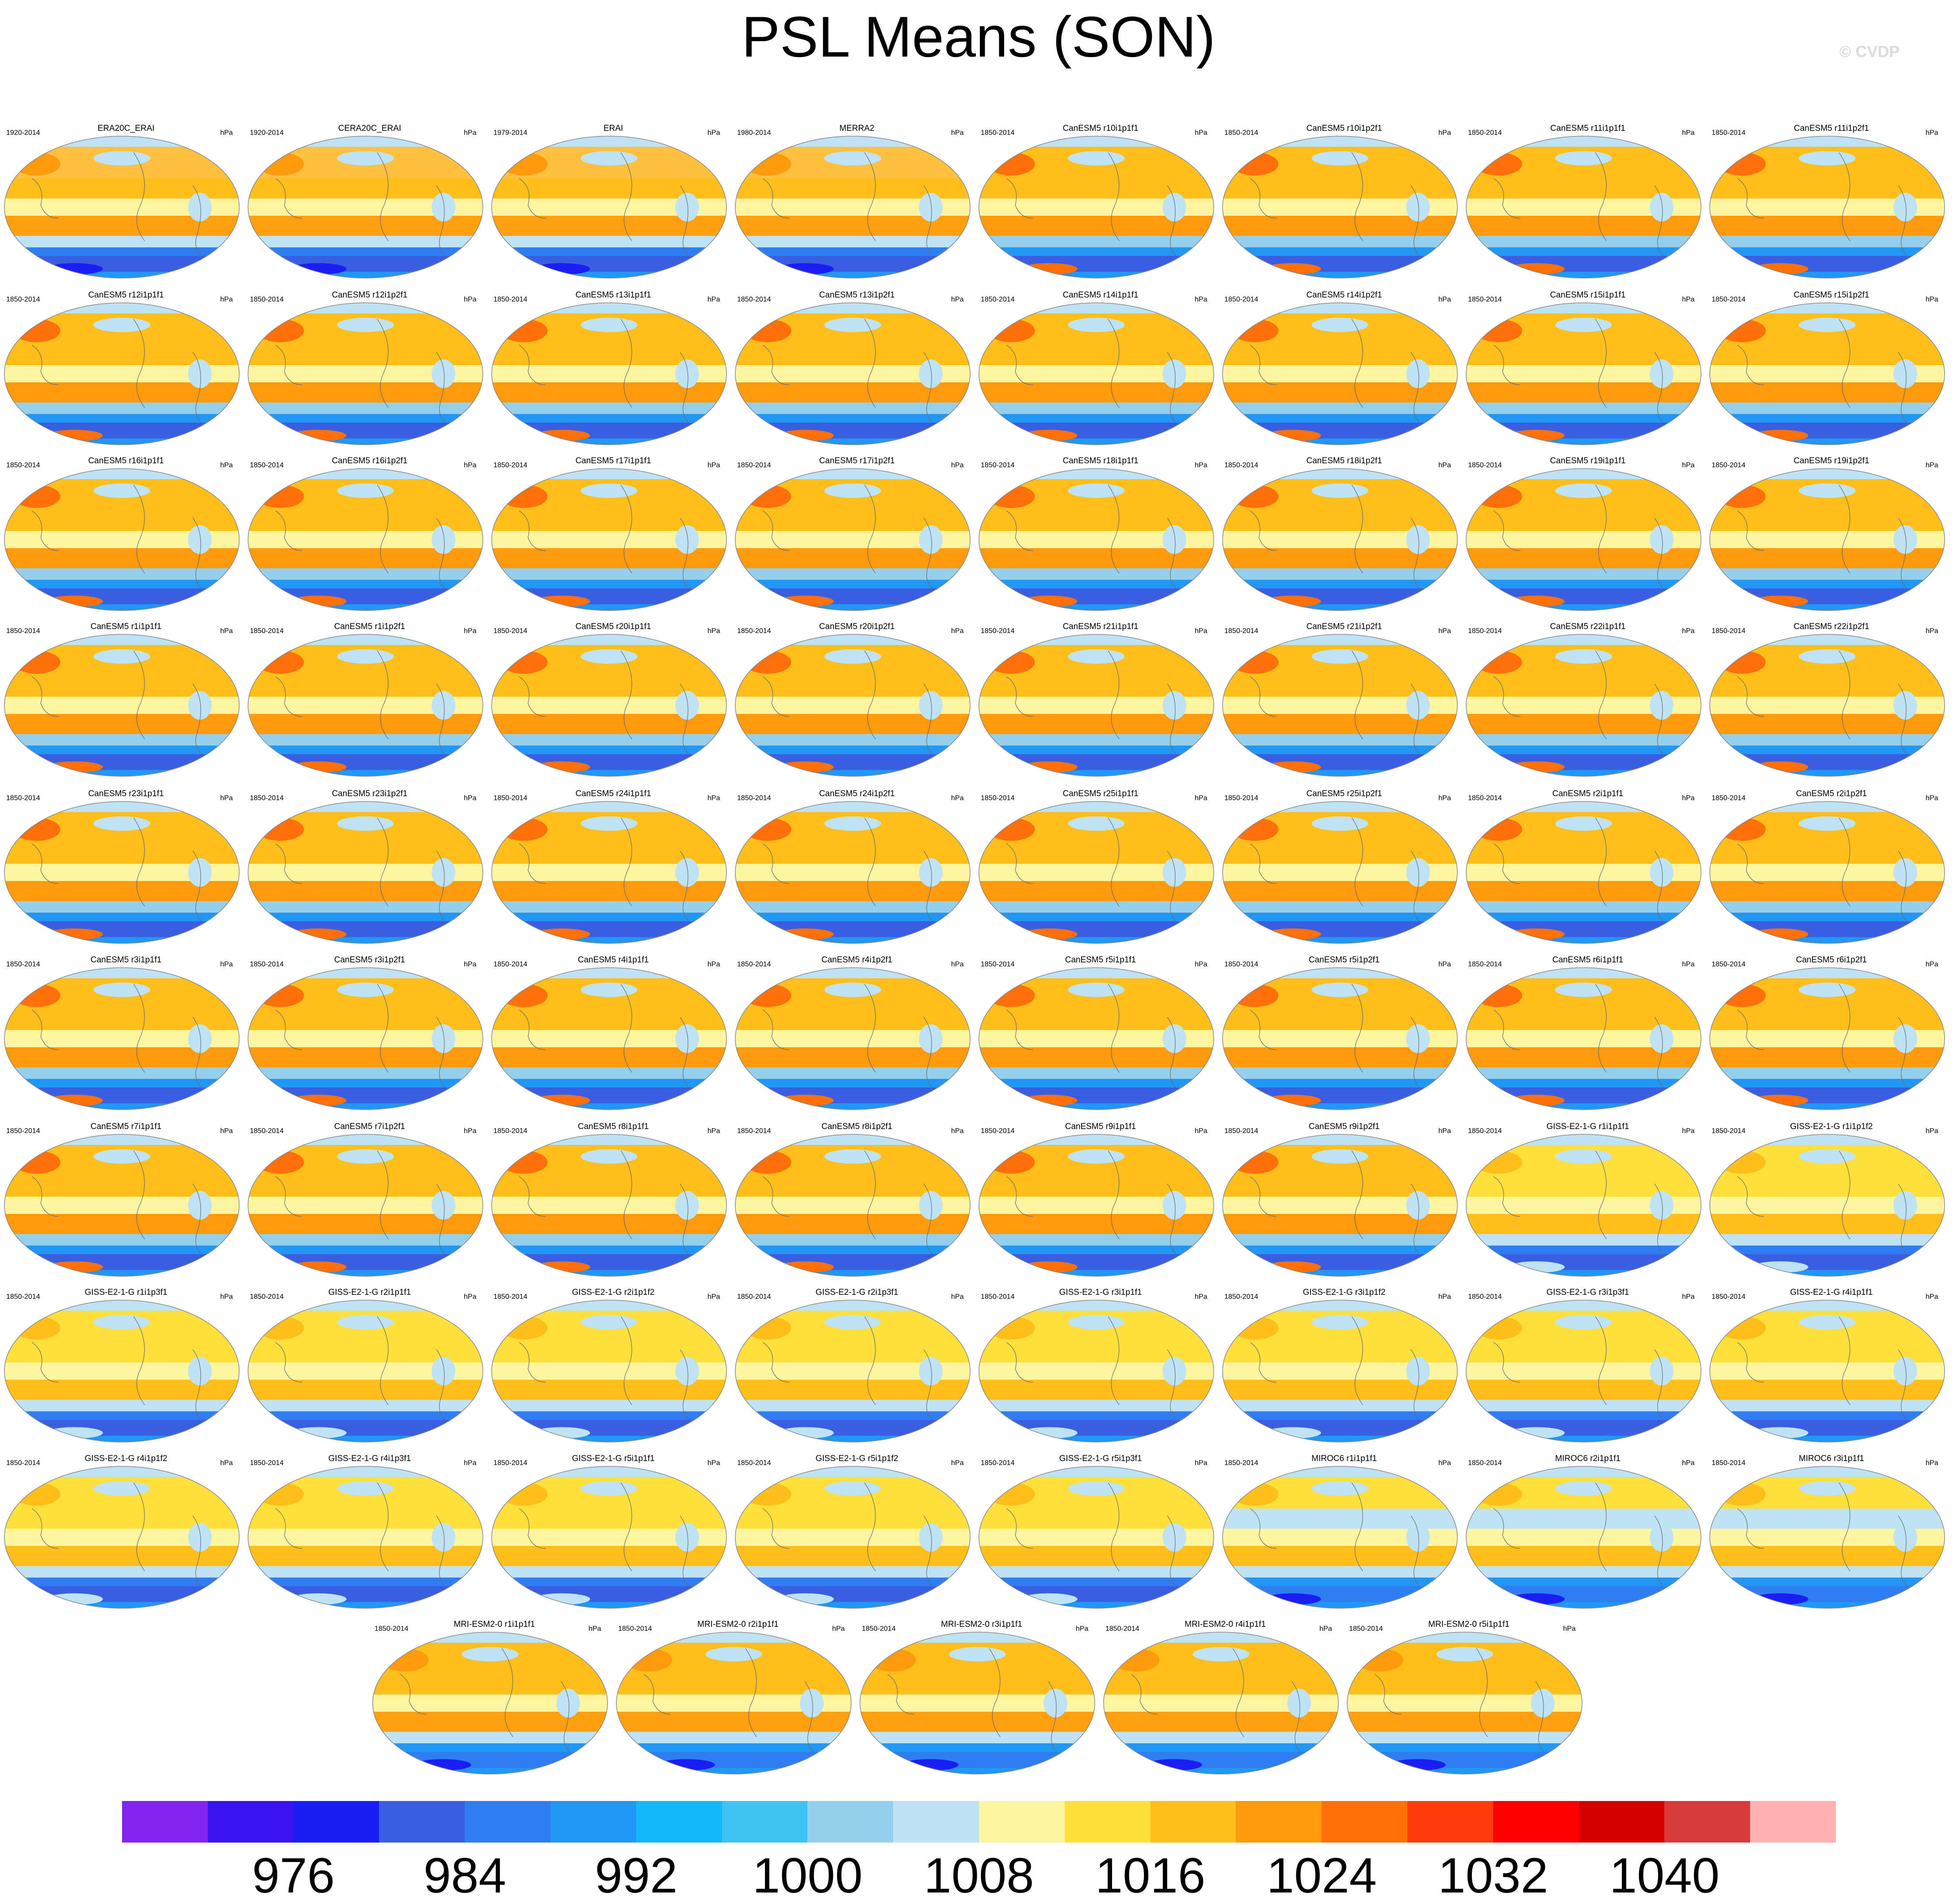 The height and width of the screenshot is (1904, 1957). I want to click on panel-title: MRI-ESM2-0 r5i1p1f1, so click(1469, 1625).